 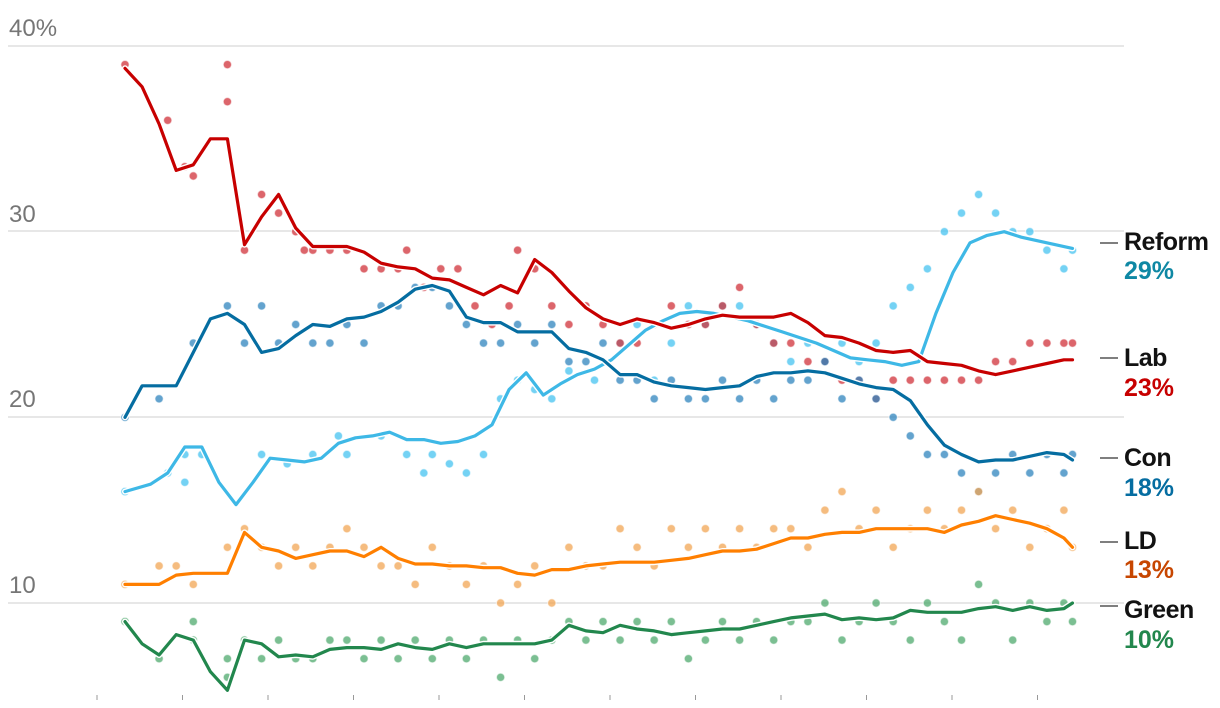 What do you see at coordinates (1145, 358) in the screenshot?
I see `series-name-lab: Lab` at bounding box center [1145, 358].